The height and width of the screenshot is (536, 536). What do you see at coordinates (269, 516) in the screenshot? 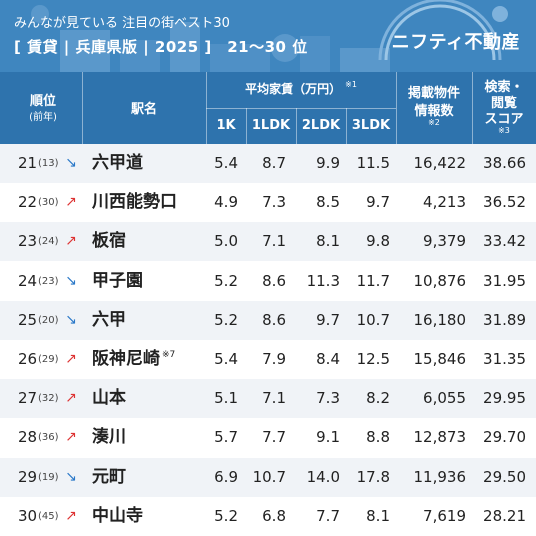
I see `rent-1ldk: 6.8` at bounding box center [269, 516].